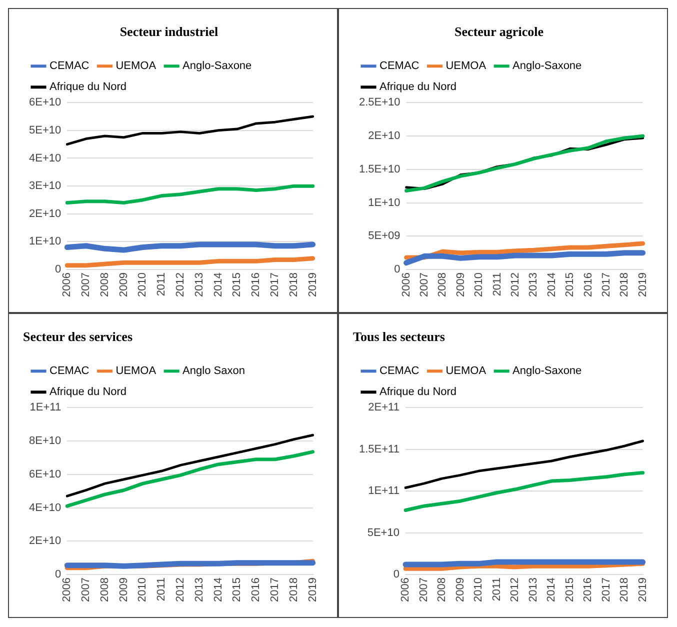 This screenshot has height=627, width=677. I want to click on y-tick-label: 1.5E+11, so click(379, 449).